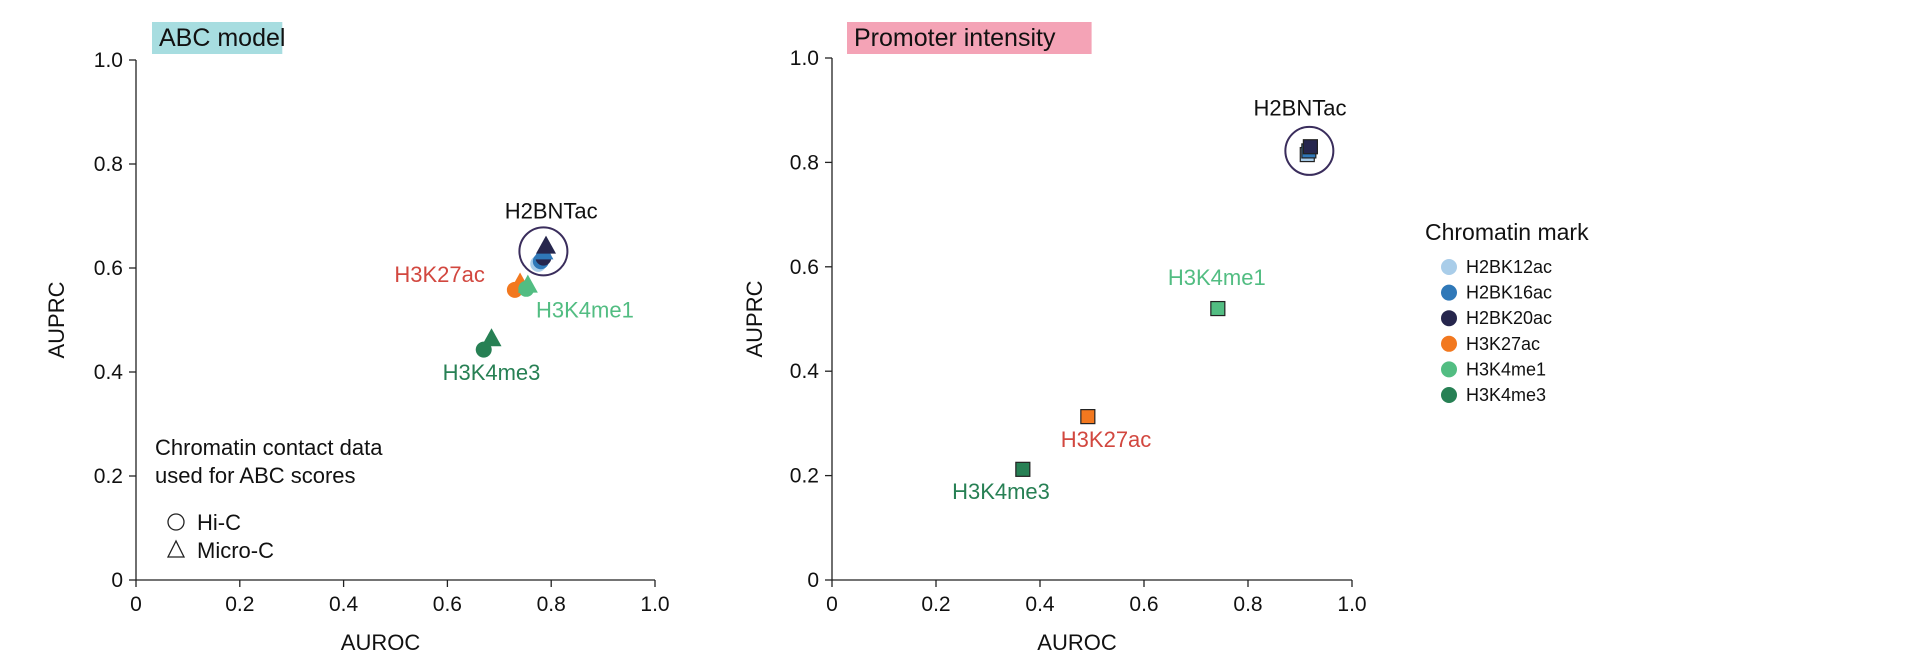  What do you see at coordinates (235, 550) in the screenshot?
I see `contact-legend-item: Micro-C` at bounding box center [235, 550].